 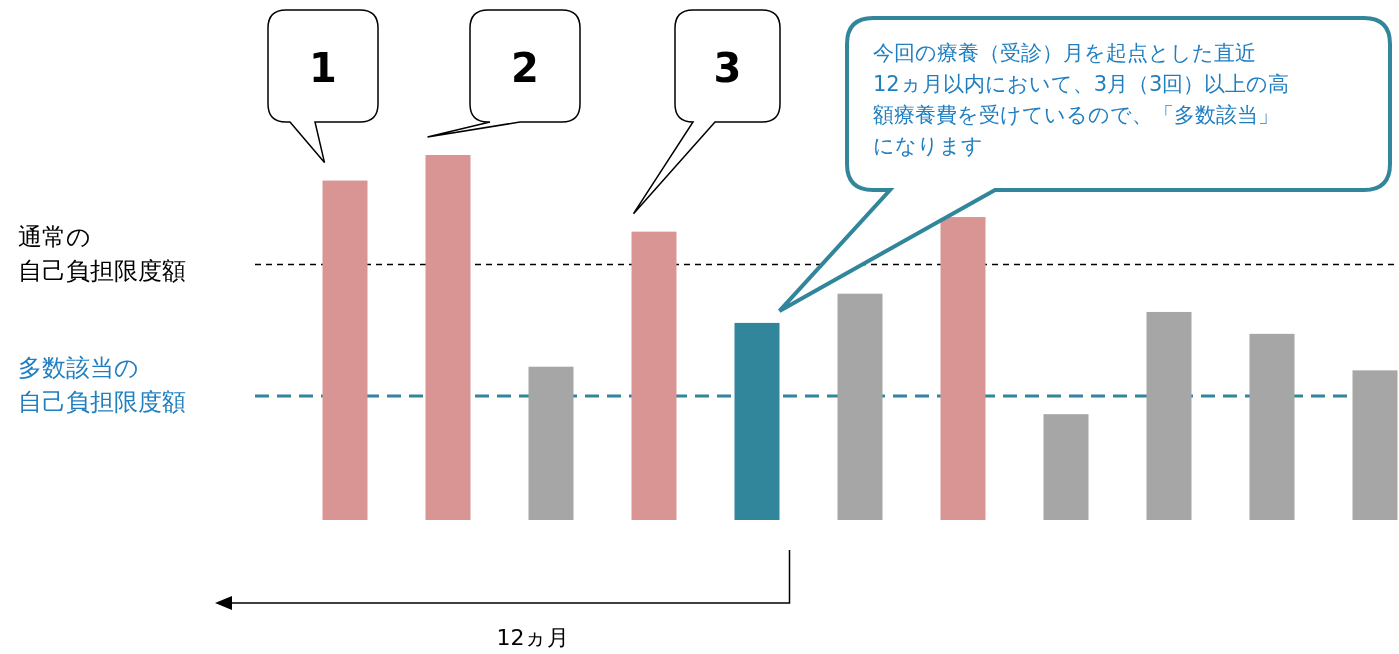 I want to click on text: 2, so click(x=525, y=68).